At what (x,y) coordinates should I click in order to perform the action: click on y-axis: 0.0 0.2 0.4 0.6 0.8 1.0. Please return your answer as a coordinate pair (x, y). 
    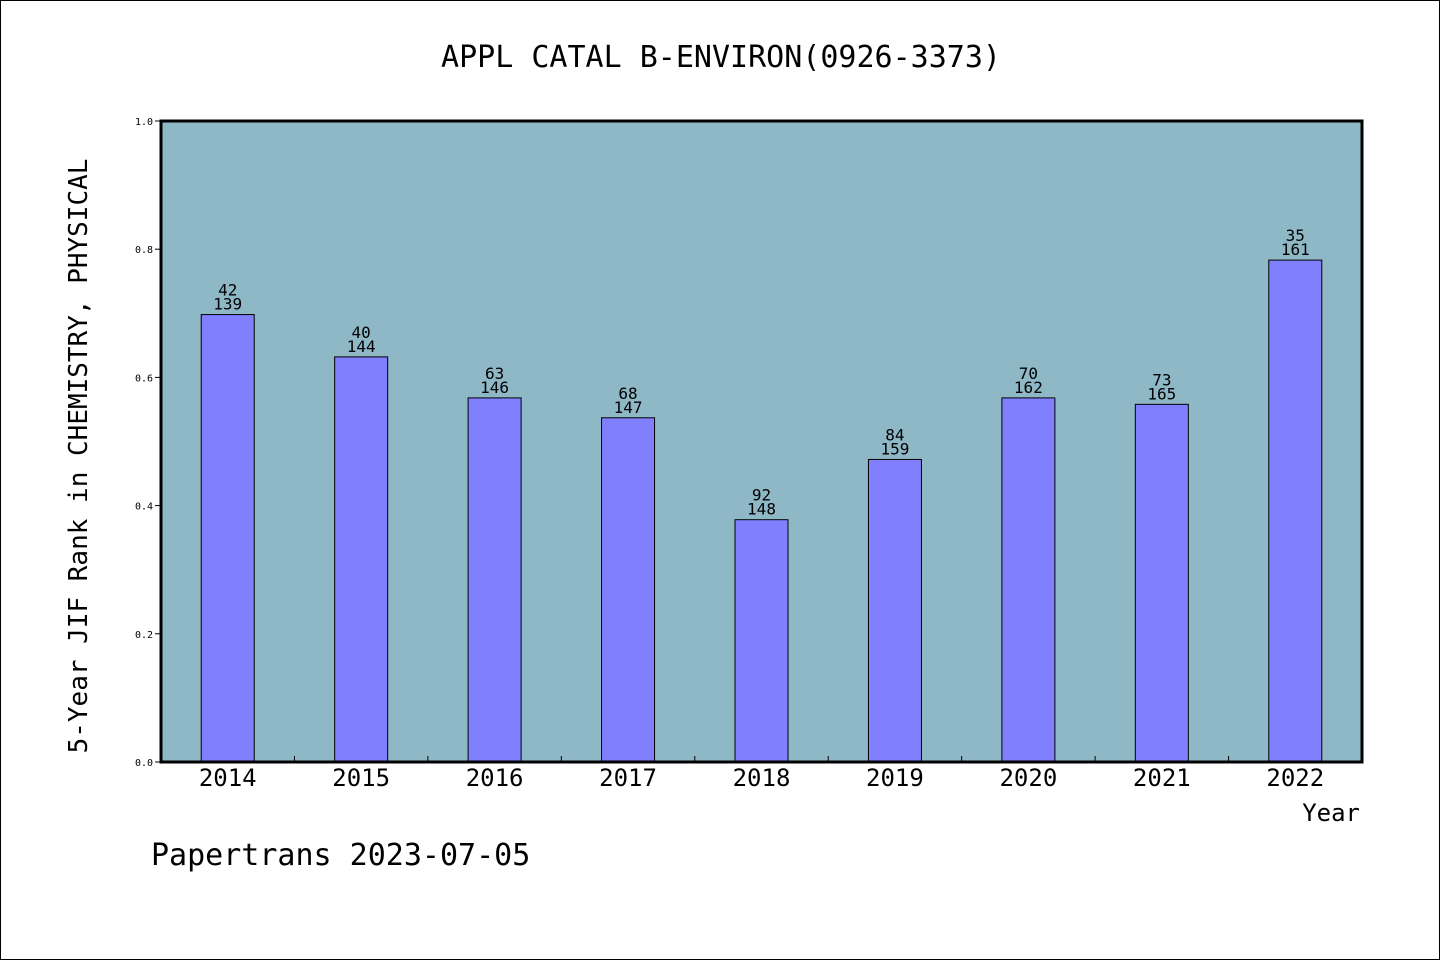
    Looking at the image, I should click on (148, 443).